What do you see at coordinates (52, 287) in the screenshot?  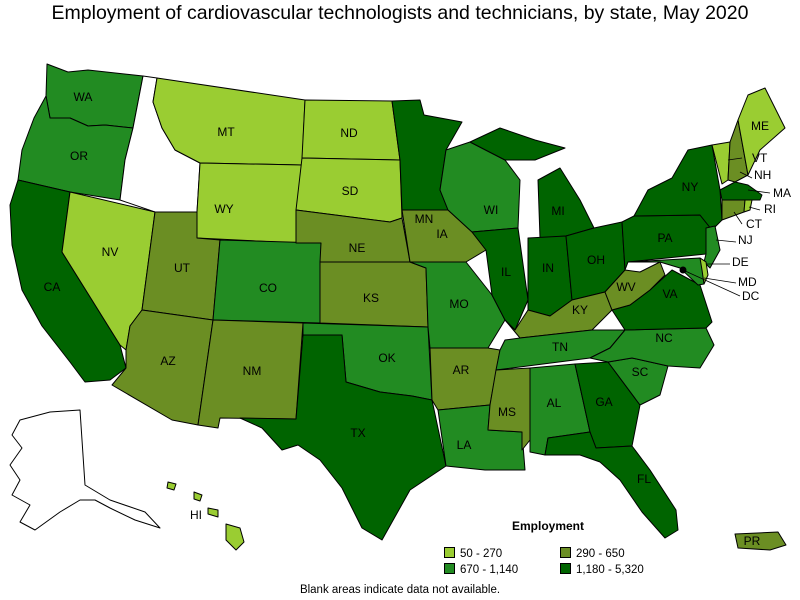 I see `state-label-ca: CA` at bounding box center [52, 287].